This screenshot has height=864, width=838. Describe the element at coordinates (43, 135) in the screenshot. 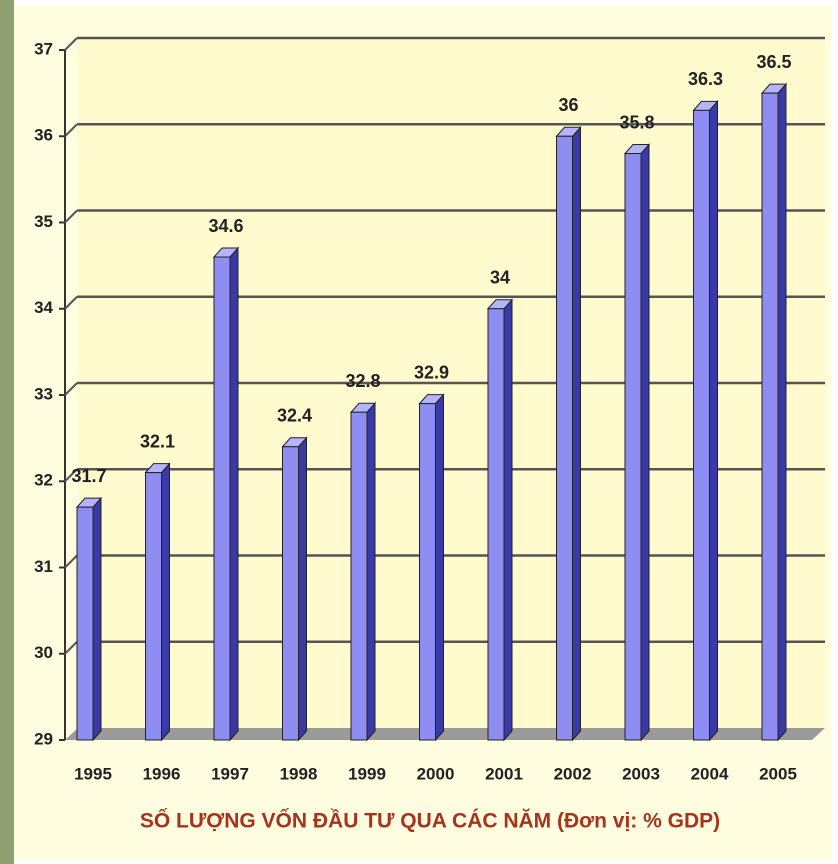

I see `y-tick-label: 36` at that location.